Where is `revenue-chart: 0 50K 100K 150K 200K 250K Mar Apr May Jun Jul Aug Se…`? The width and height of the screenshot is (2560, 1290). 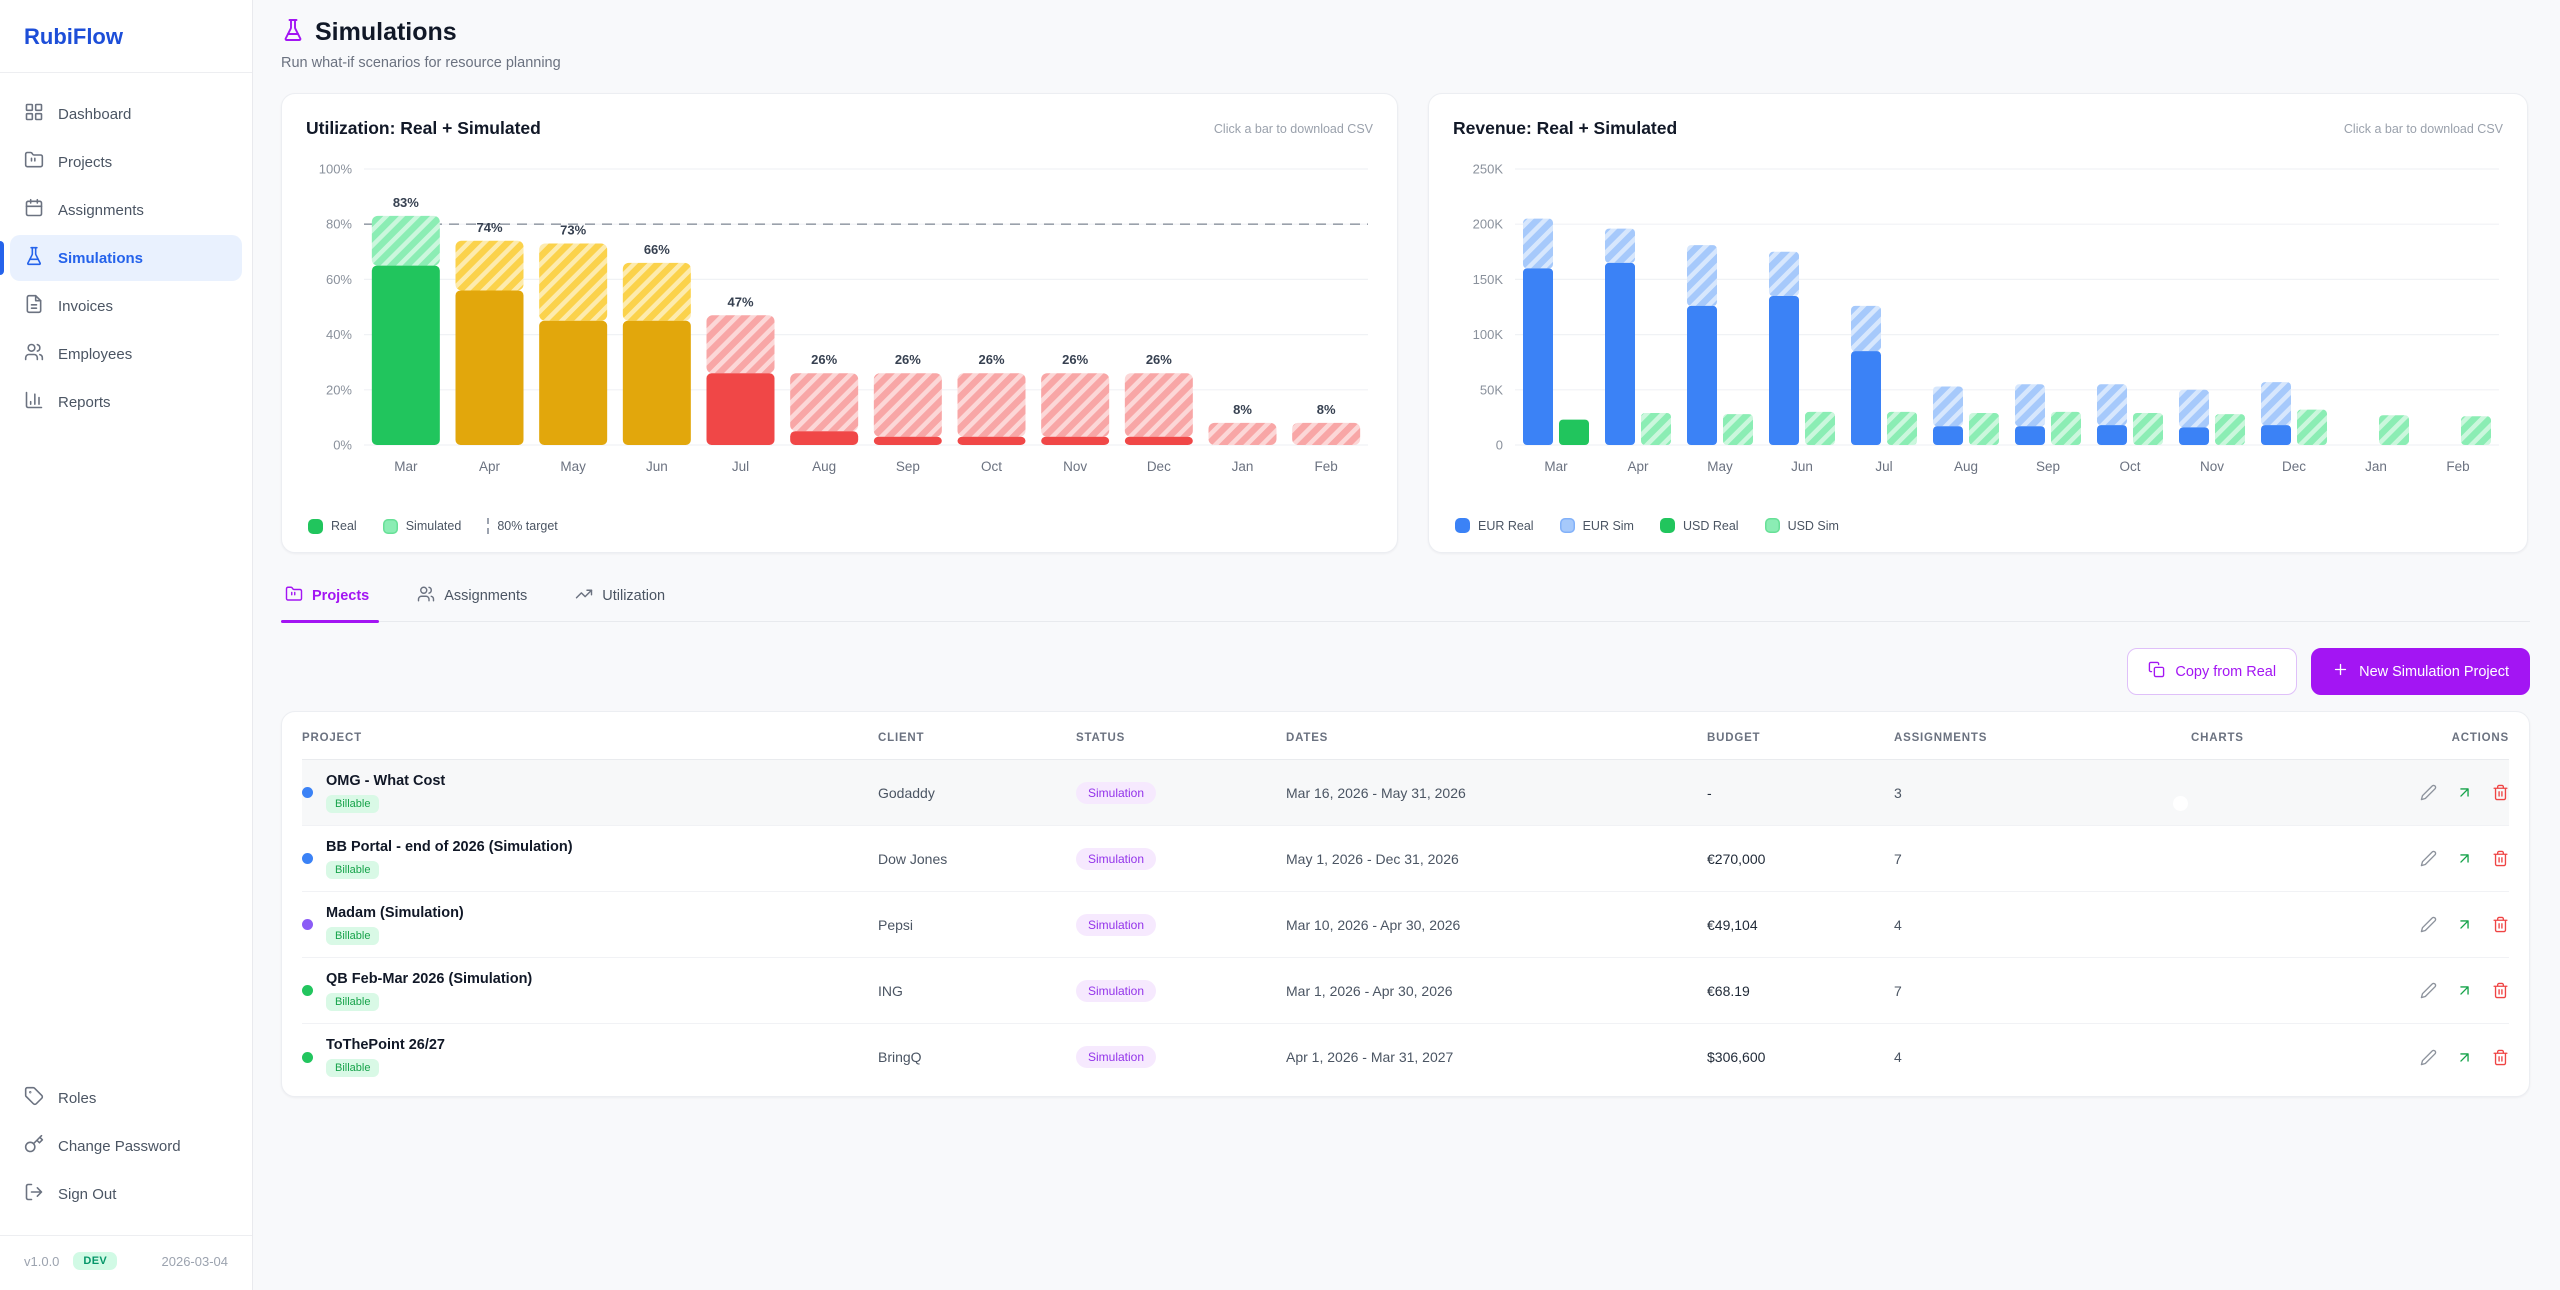
revenue-chart: 0 50K 100K 150K 200K 250K Mar Apr May Jun Jul Aug Se… is located at coordinates (1978, 327).